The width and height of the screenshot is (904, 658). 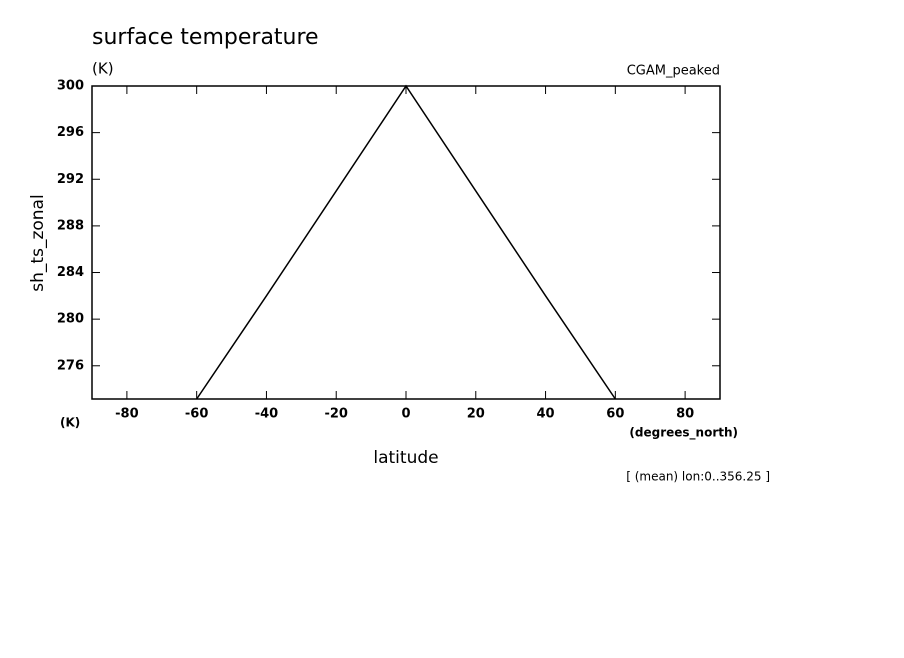 What do you see at coordinates (127, 414) in the screenshot?
I see `x-tick-label: -80` at bounding box center [127, 414].